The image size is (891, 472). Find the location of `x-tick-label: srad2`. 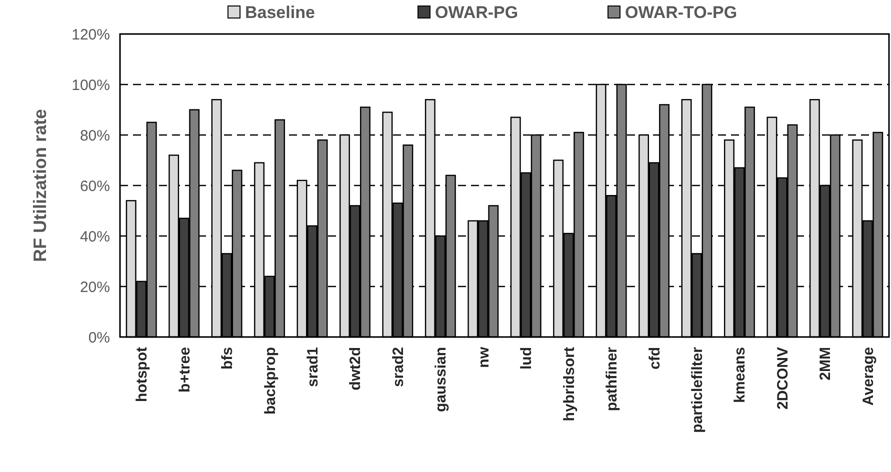

x-tick-label: srad2 is located at coordinates (398, 367).